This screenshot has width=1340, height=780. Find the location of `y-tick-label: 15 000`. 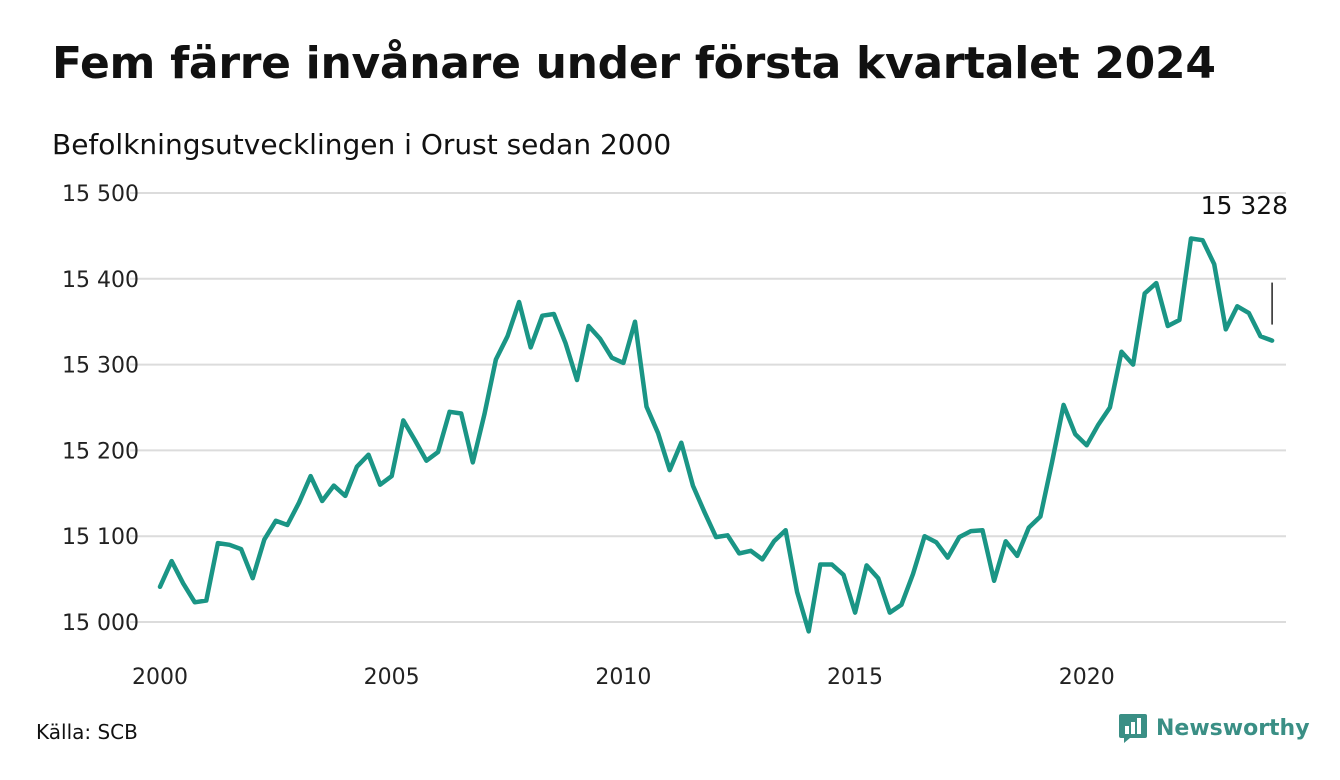

y-tick-label: 15 000 is located at coordinates (100, 623).